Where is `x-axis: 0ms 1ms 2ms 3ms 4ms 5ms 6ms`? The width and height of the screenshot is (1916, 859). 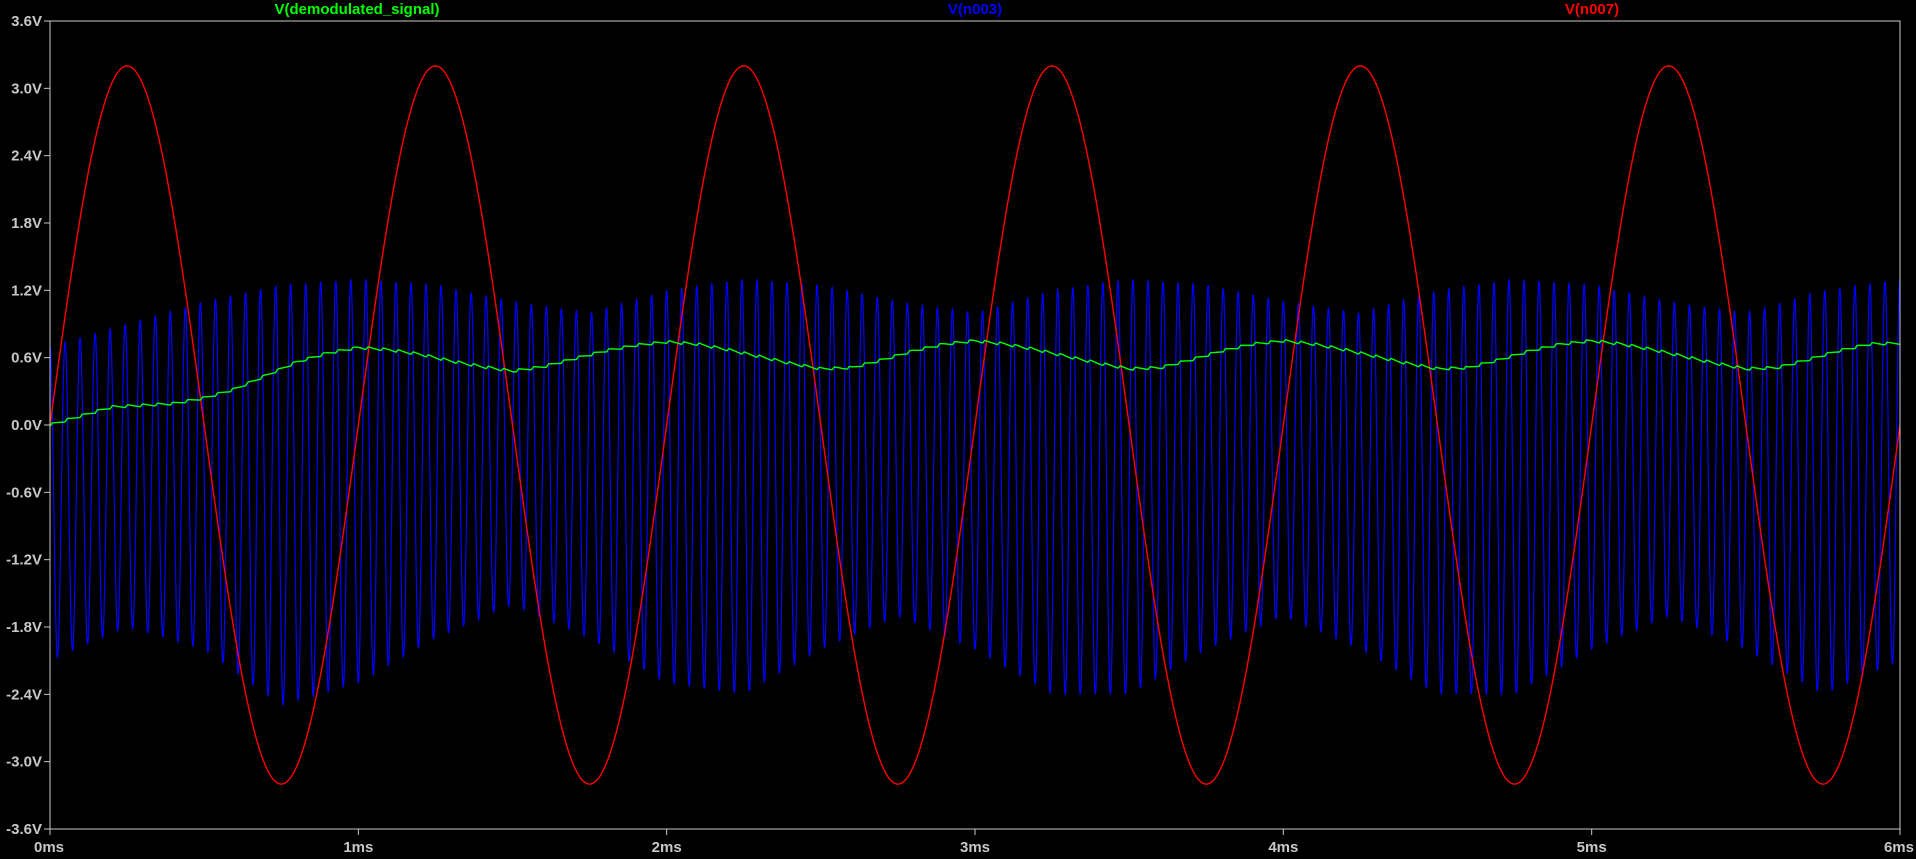
x-axis: 0ms 1ms 2ms 3ms 4ms 5ms 6ms is located at coordinates (974, 842).